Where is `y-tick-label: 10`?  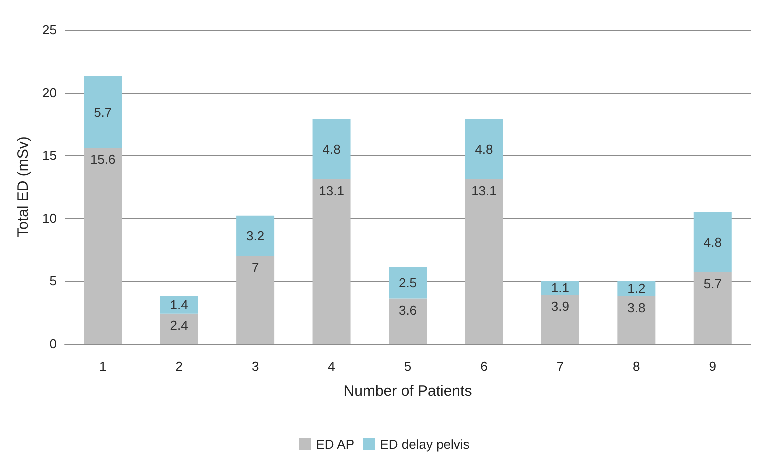
y-tick-label: 10 is located at coordinates (49, 218).